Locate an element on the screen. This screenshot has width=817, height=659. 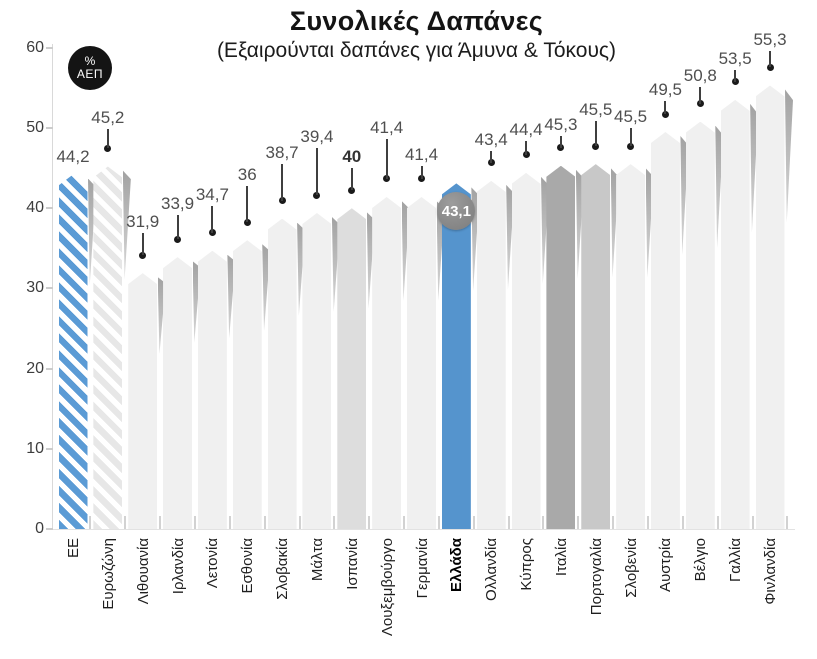
x-axis-label-Εσθονία: Εσθονία is located at coordinates (248, 566).